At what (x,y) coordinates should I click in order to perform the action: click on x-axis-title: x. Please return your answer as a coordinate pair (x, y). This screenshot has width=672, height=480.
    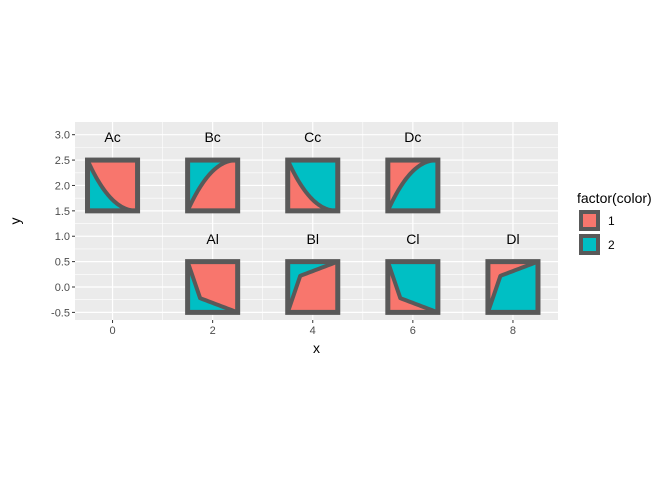
    Looking at the image, I should click on (316, 348).